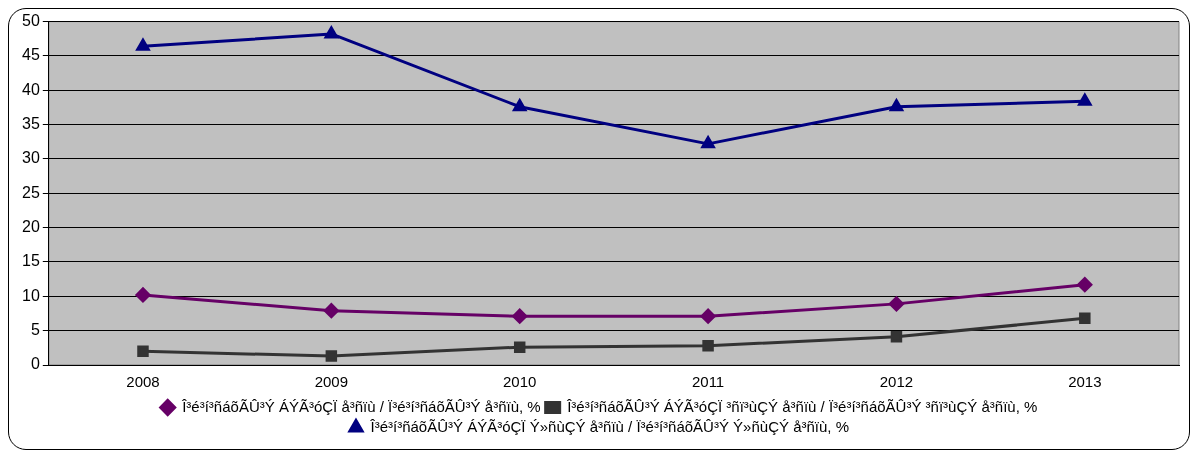 The height and width of the screenshot is (452, 1194). What do you see at coordinates (31, 55) in the screenshot?
I see `y-tick-label: 45` at bounding box center [31, 55].